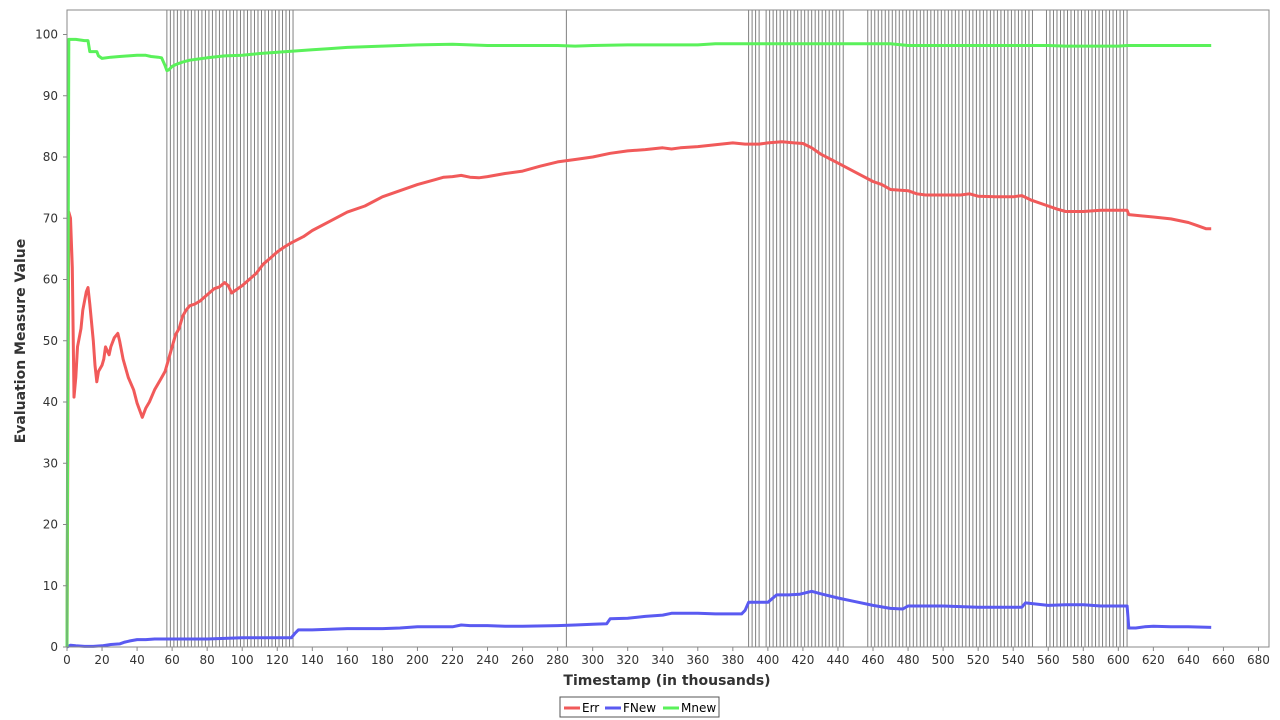 The image size is (1280, 720). What do you see at coordinates (347, 660) in the screenshot?
I see `x-tick-label: 160` at bounding box center [347, 660].